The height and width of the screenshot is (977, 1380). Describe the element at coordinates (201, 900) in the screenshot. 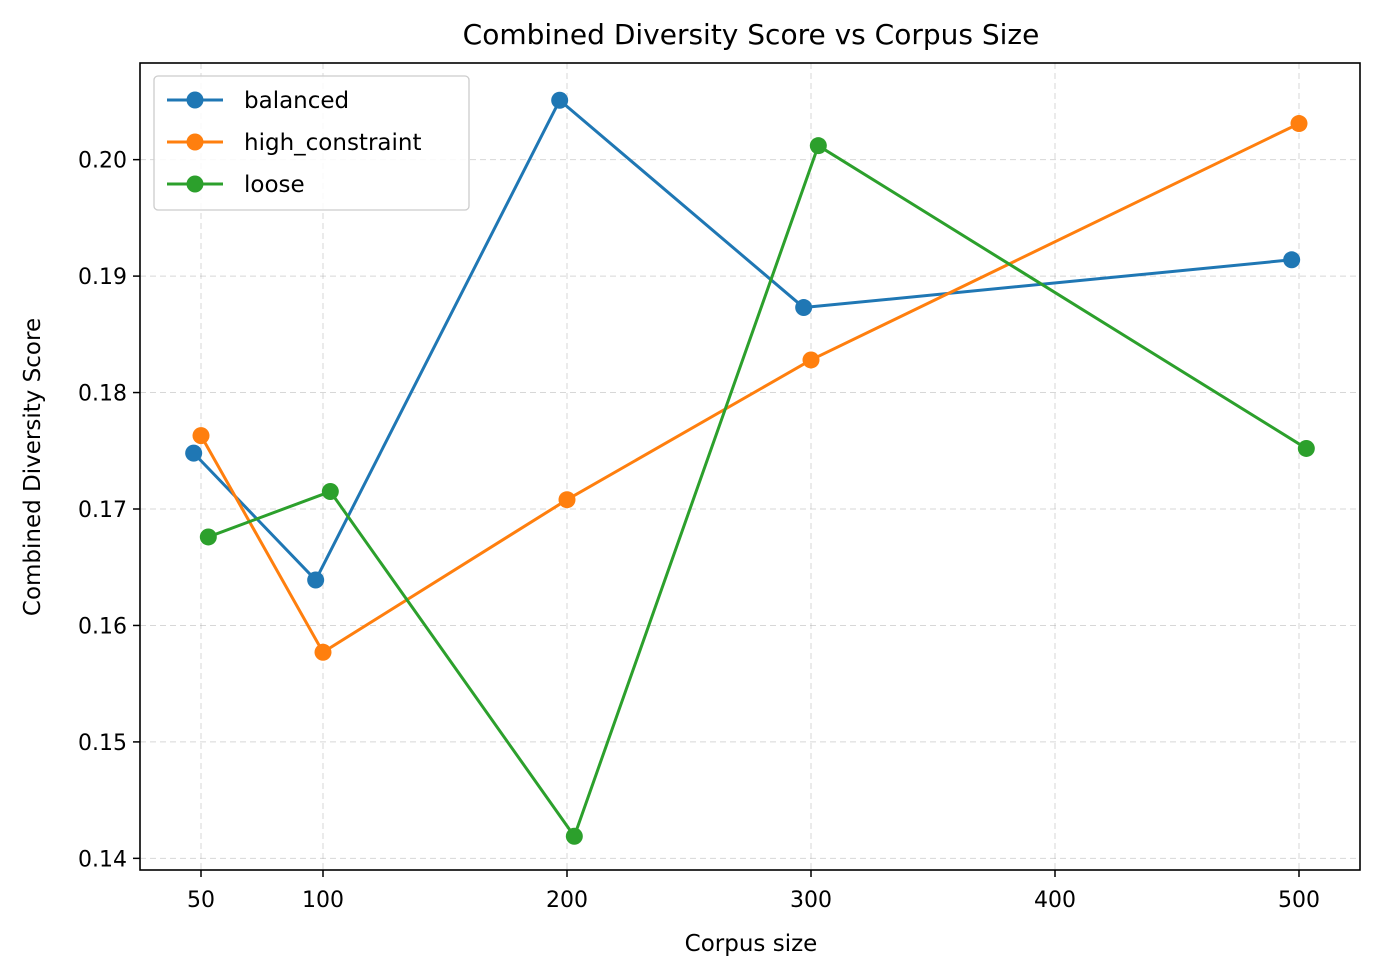

I see `x-tick-label: 50` at that location.